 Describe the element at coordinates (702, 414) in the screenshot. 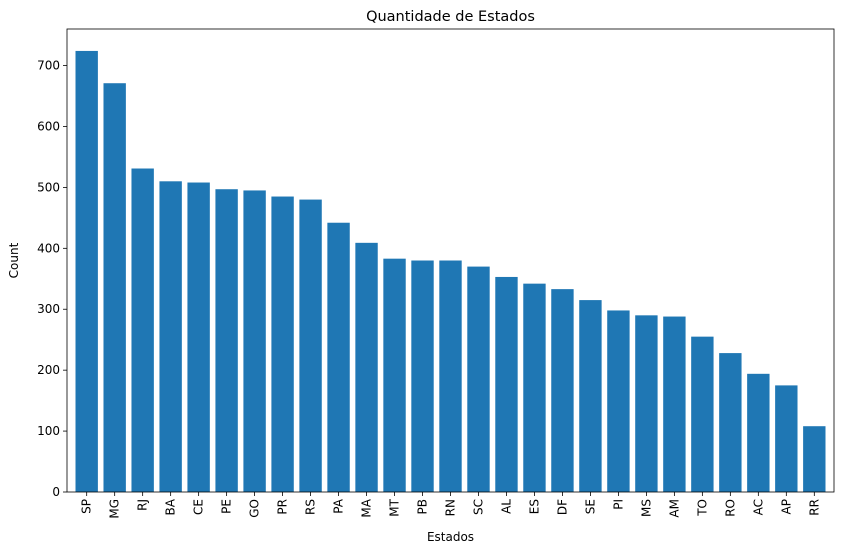

I see `bar-to` at that location.